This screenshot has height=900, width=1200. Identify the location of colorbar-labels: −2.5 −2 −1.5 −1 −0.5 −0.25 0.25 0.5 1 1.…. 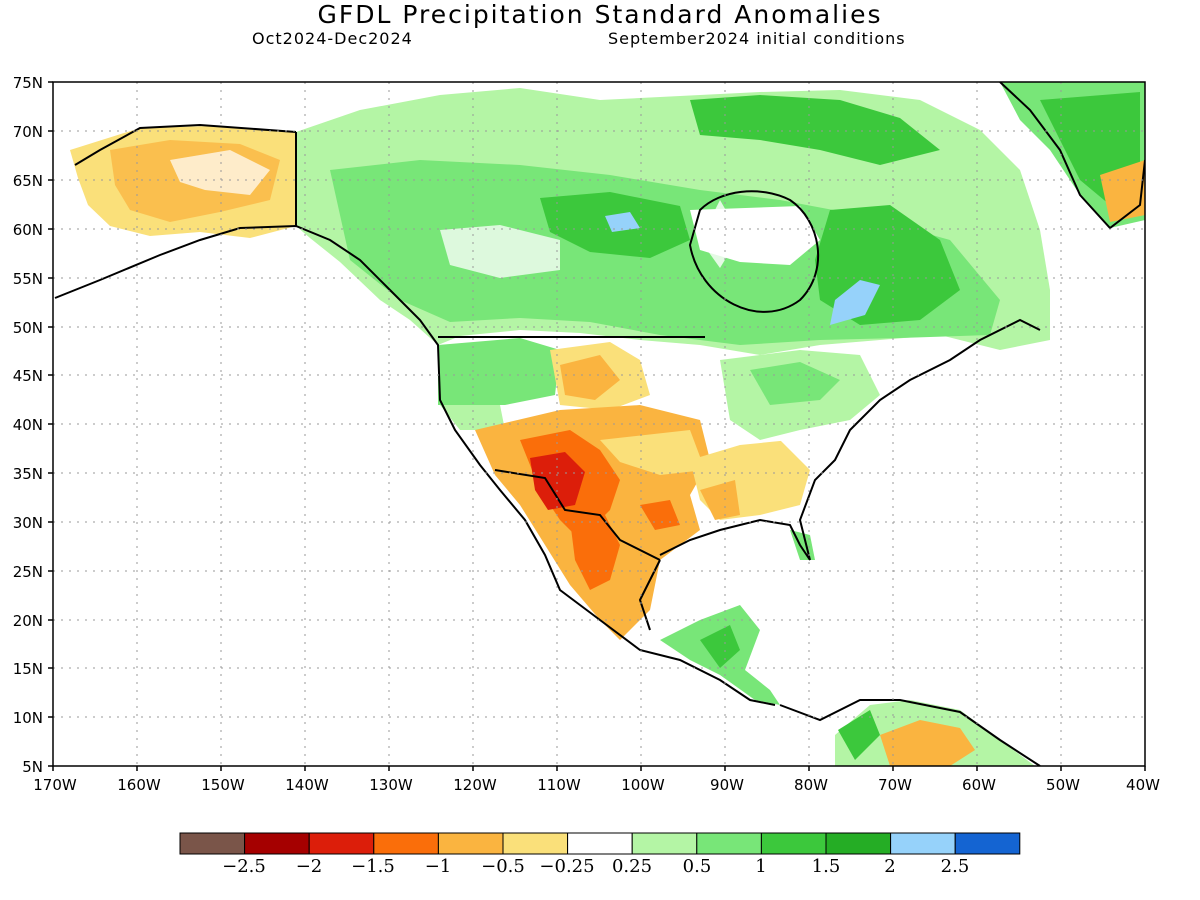
(595, 866).